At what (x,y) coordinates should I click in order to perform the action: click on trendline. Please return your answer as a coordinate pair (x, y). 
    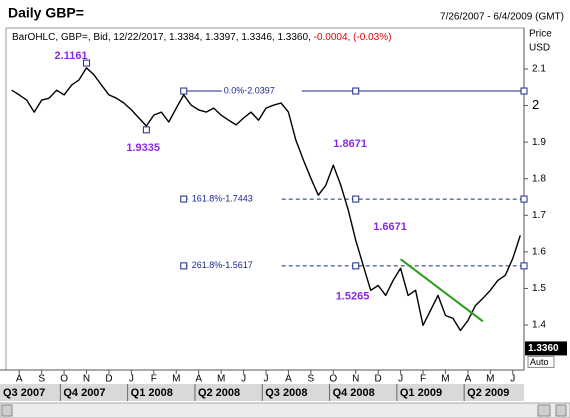
    Looking at the image, I should click on (442, 290).